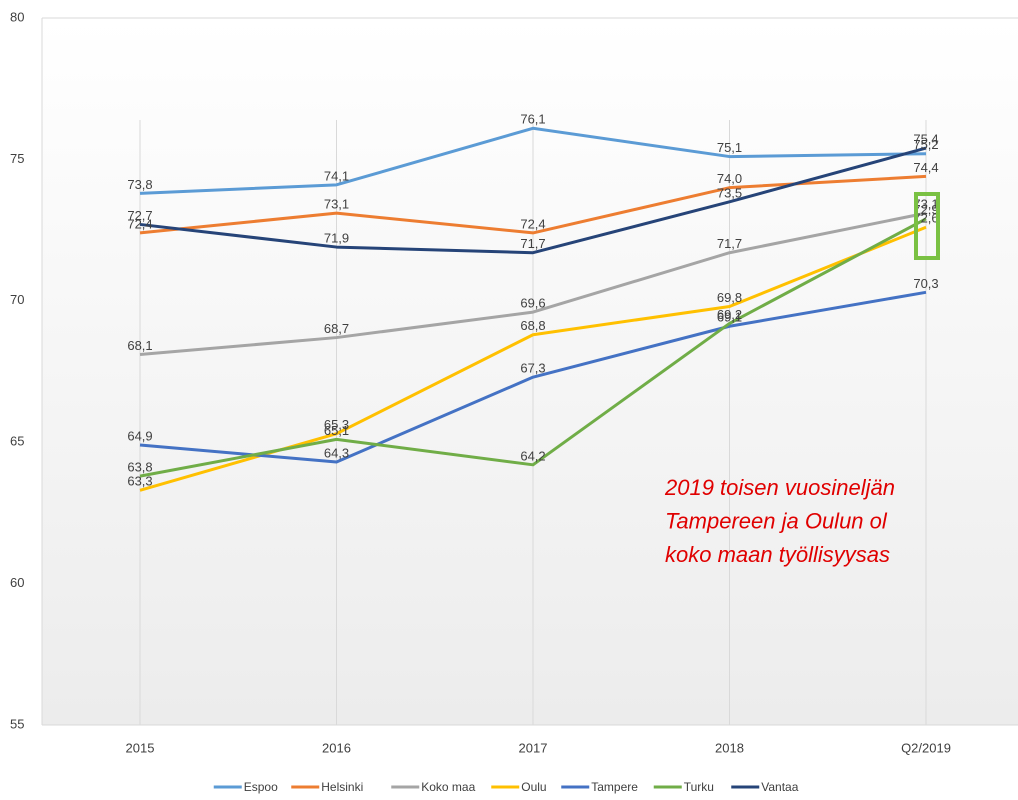 The height and width of the screenshot is (800, 1018). What do you see at coordinates (925, 218) in the screenshot?
I see `data-label: 72,6` at bounding box center [925, 218].